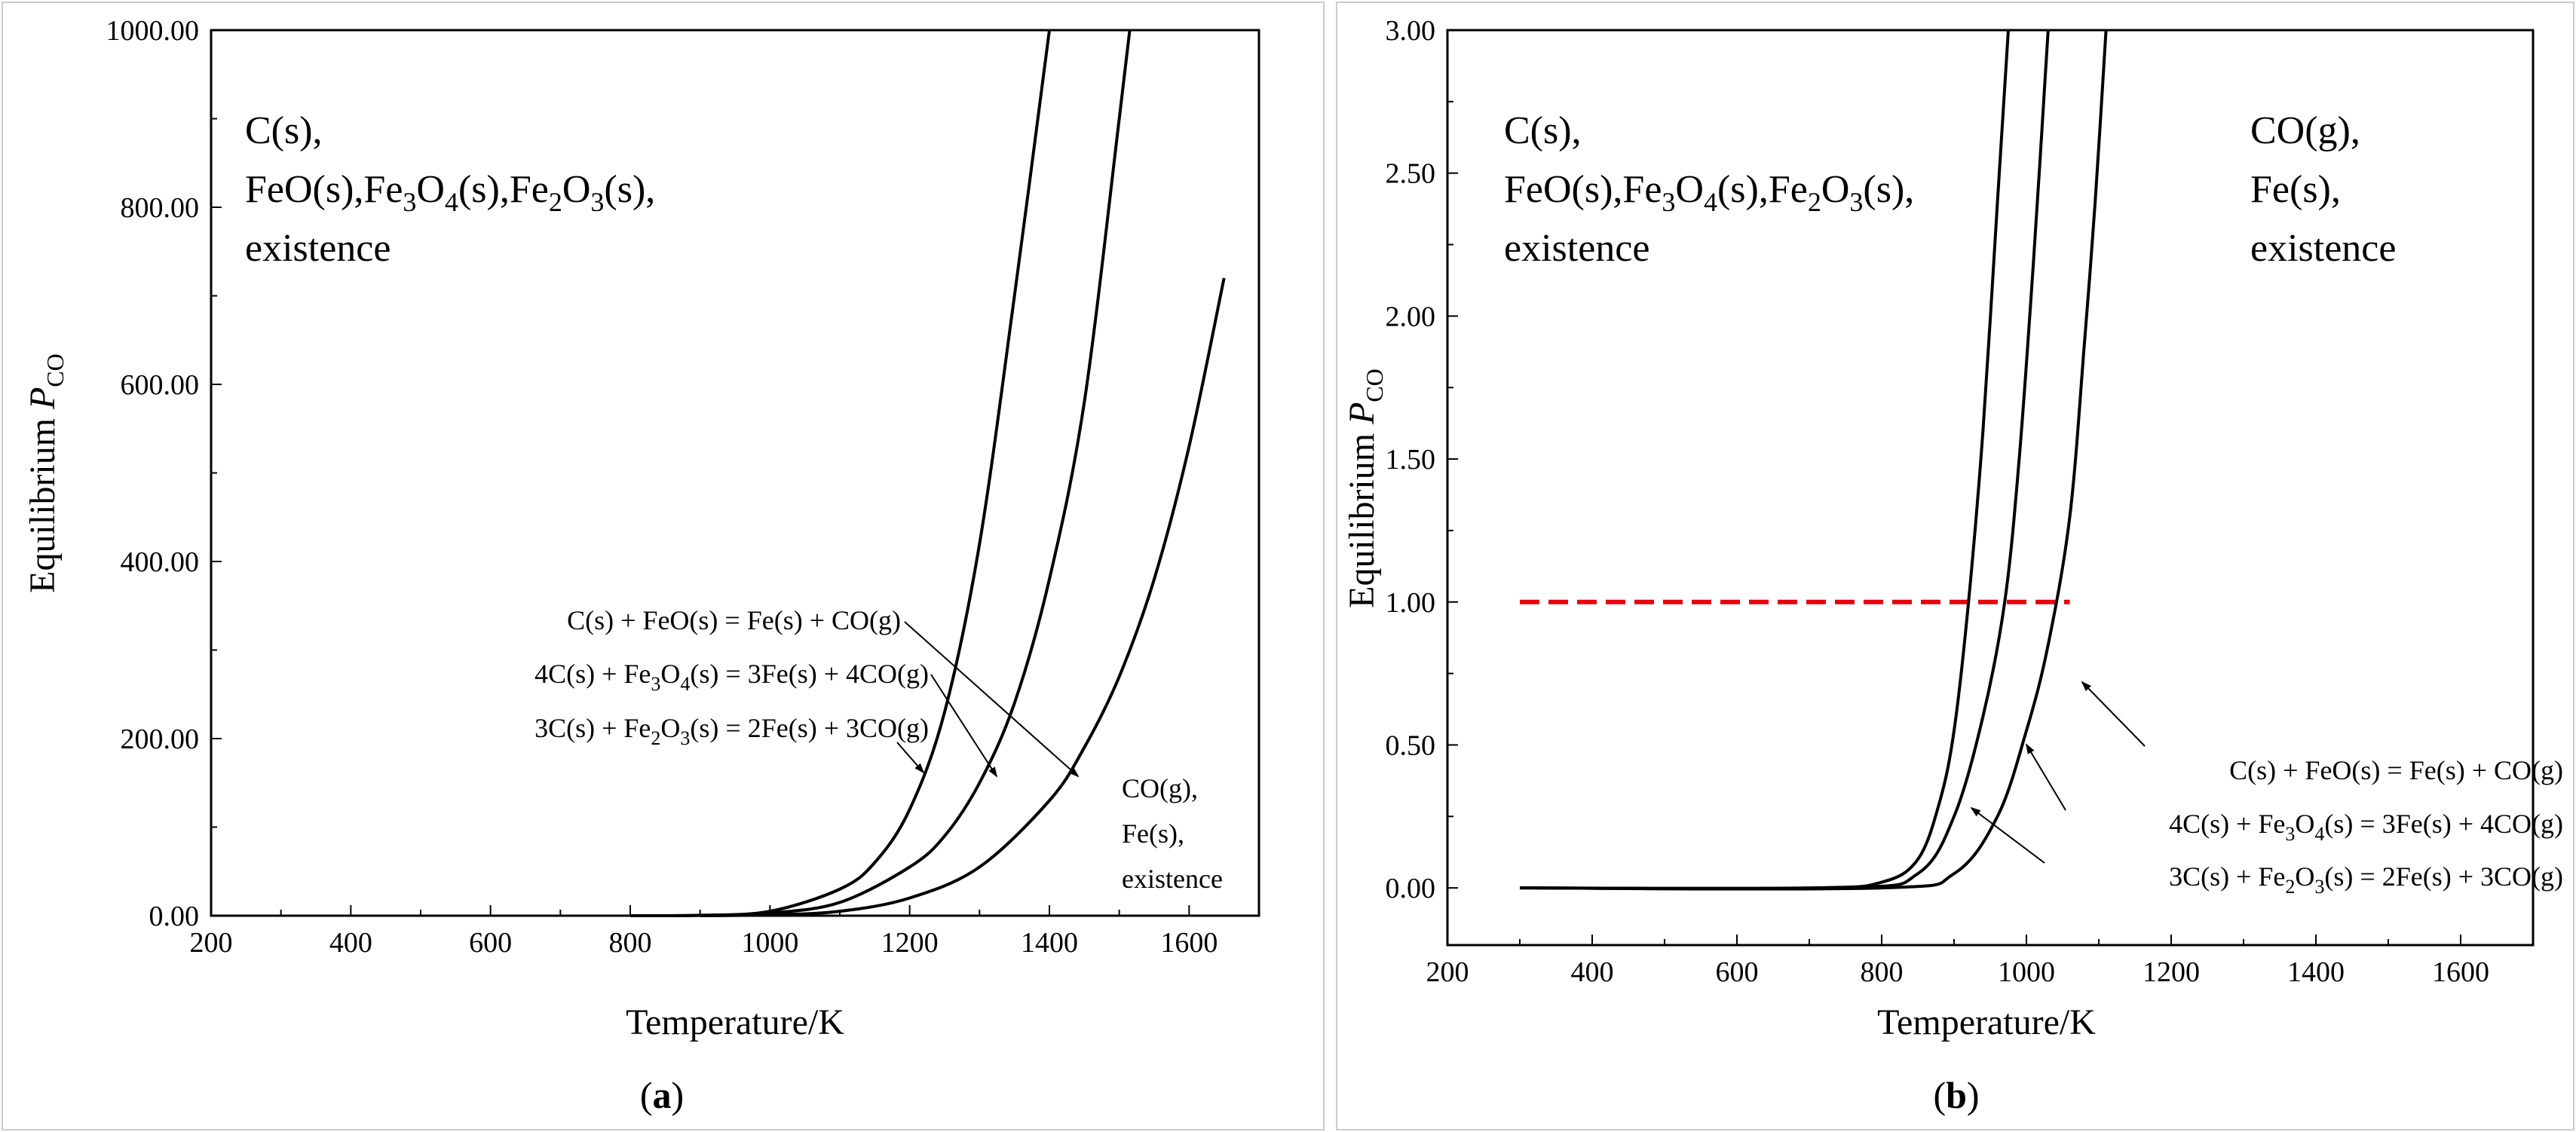 This screenshot has height=1132, width=2576. I want to click on equation-fe2o3-b: 3C(s) + Fe2O3(s) = 2Fe(s) + 3CO(g), so click(2366, 880).